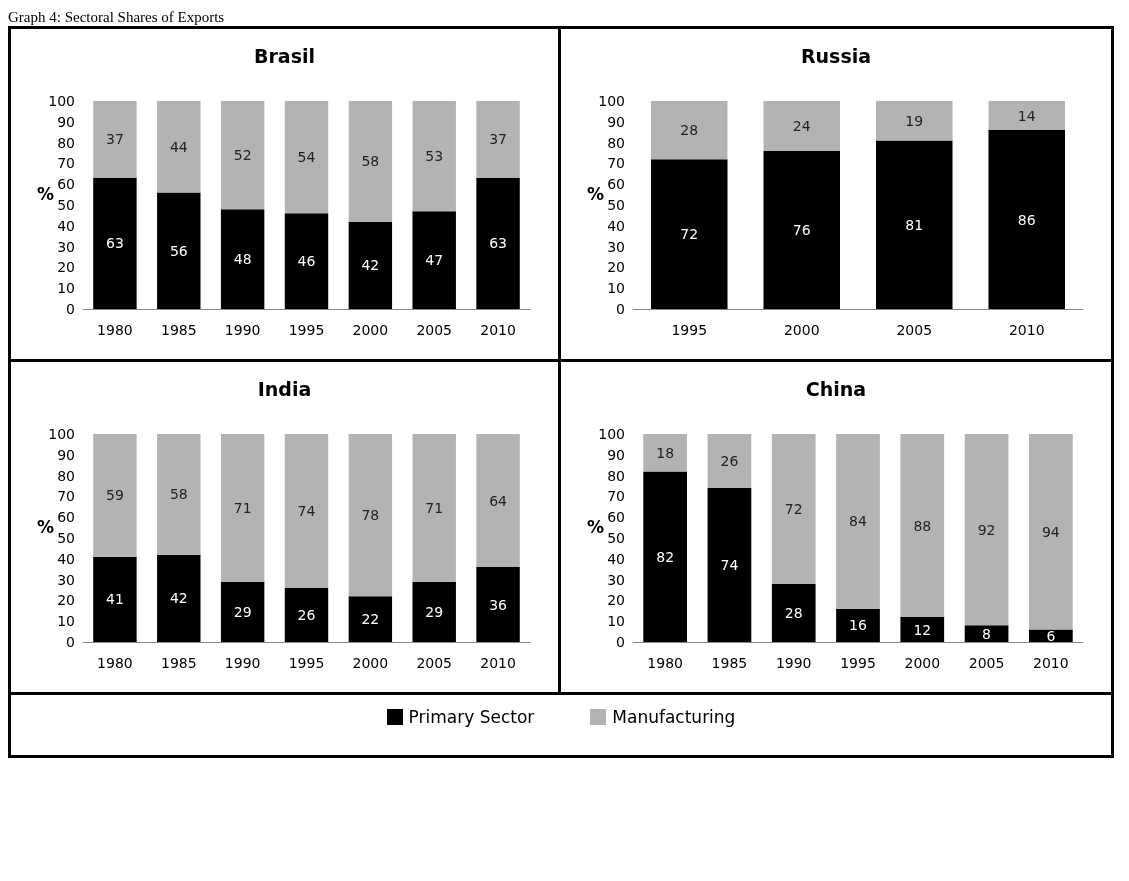 The width and height of the screenshot is (1129, 881). I want to click on data-label: 64, so click(498, 500).